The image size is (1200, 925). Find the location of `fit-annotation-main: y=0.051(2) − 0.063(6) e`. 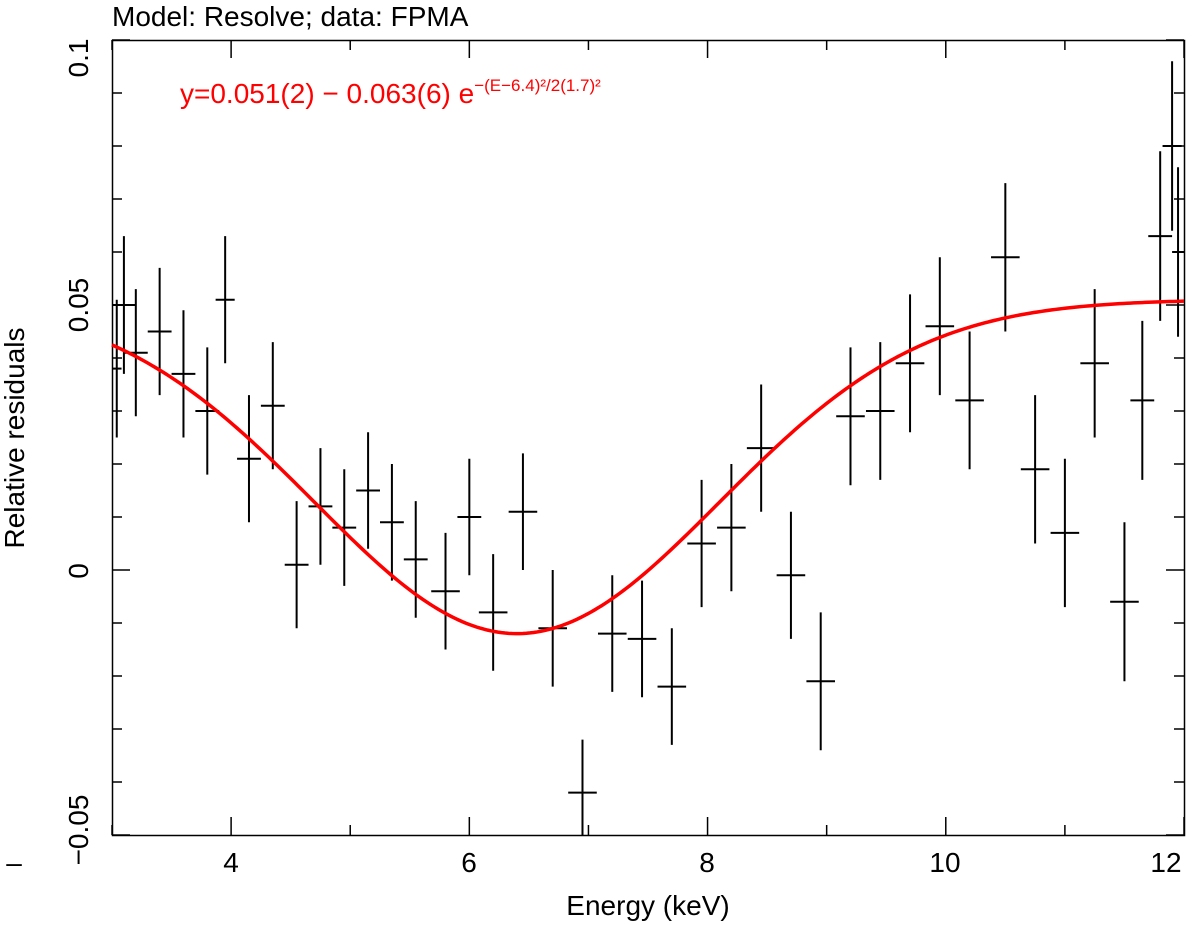

fit-annotation-main: y=0.051(2) − 0.063(6) e is located at coordinates (327, 93).